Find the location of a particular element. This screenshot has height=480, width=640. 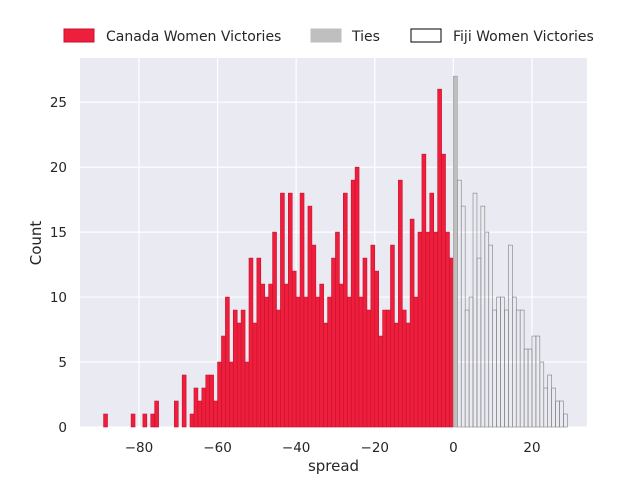

y-axis-label: Count is located at coordinates (36, 243).